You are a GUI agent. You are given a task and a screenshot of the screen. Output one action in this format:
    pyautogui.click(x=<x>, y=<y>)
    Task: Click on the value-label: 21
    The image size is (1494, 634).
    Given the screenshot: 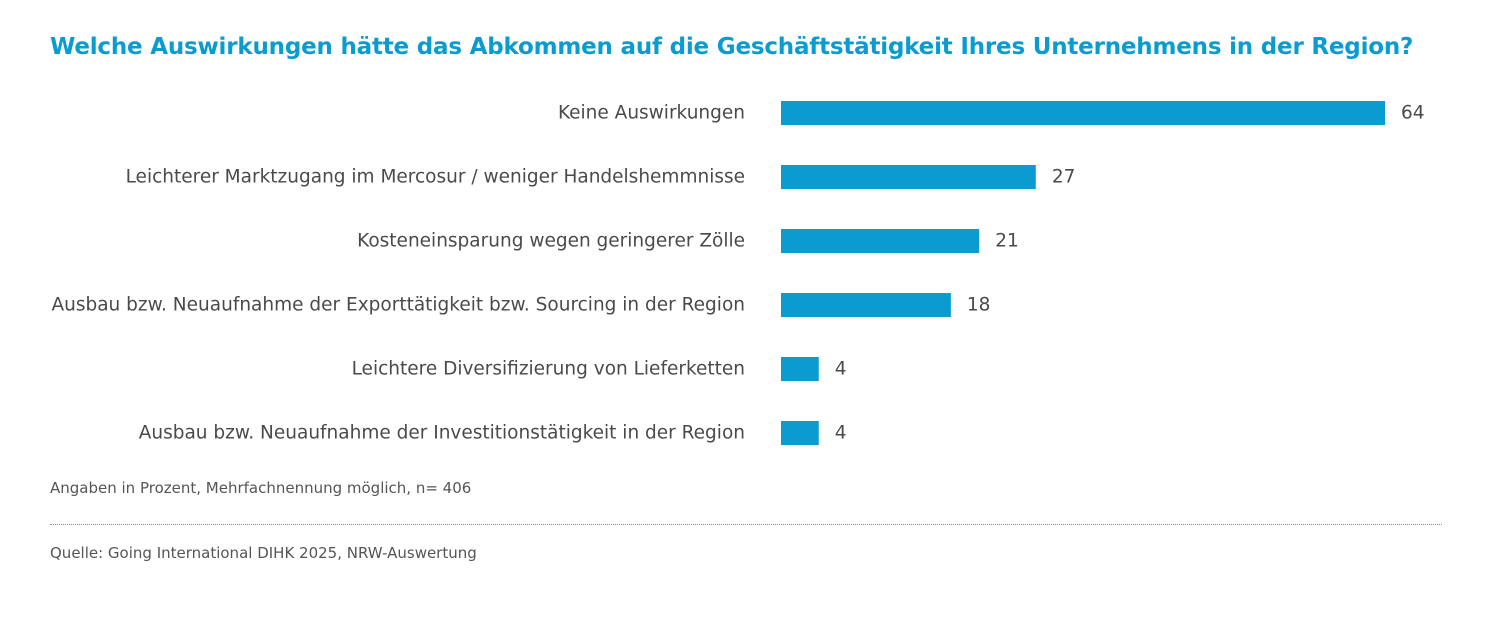 What is the action you would take?
    pyautogui.click(x=1007, y=241)
    